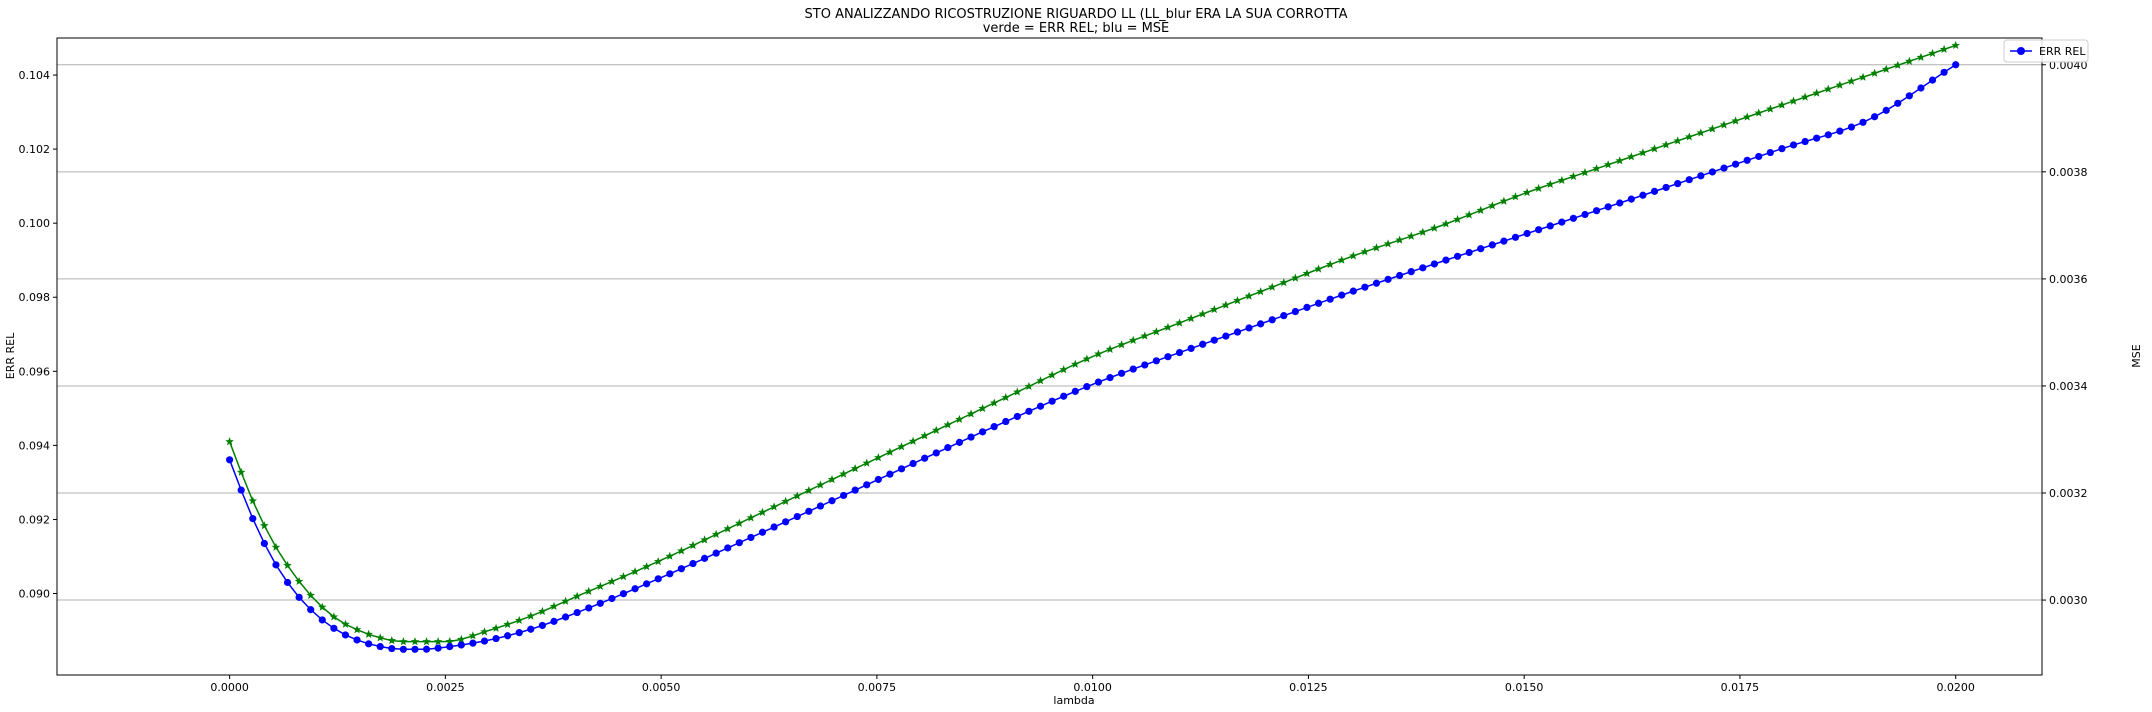 The image size is (2152, 712). I want to click on y-left-tick-label: 0.096, so click(35, 371).